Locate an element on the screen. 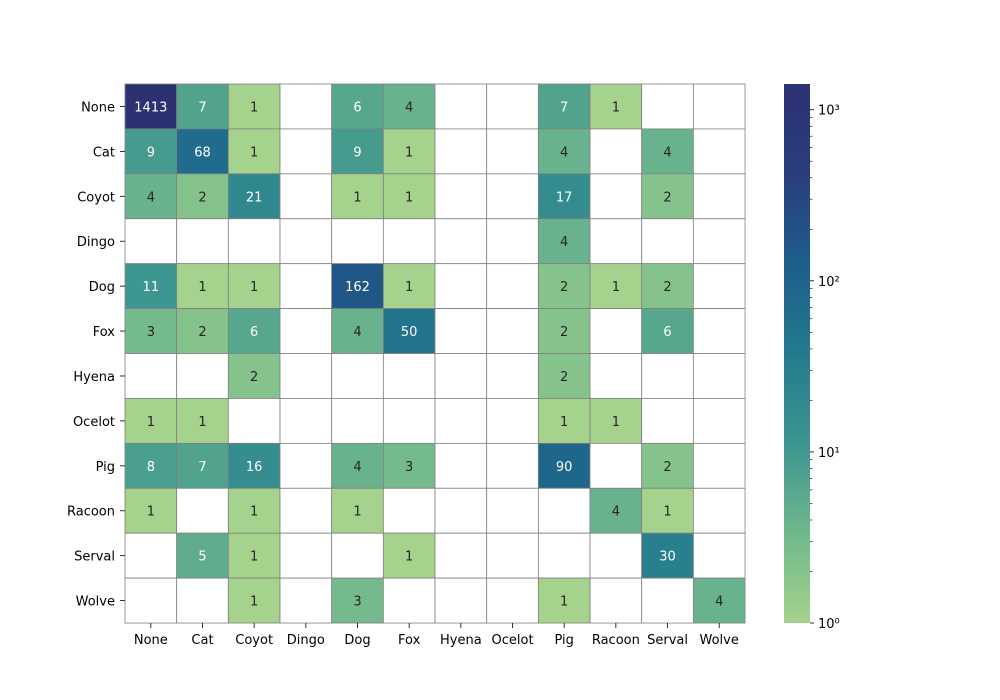  cell-value-label: 50 is located at coordinates (409, 332).